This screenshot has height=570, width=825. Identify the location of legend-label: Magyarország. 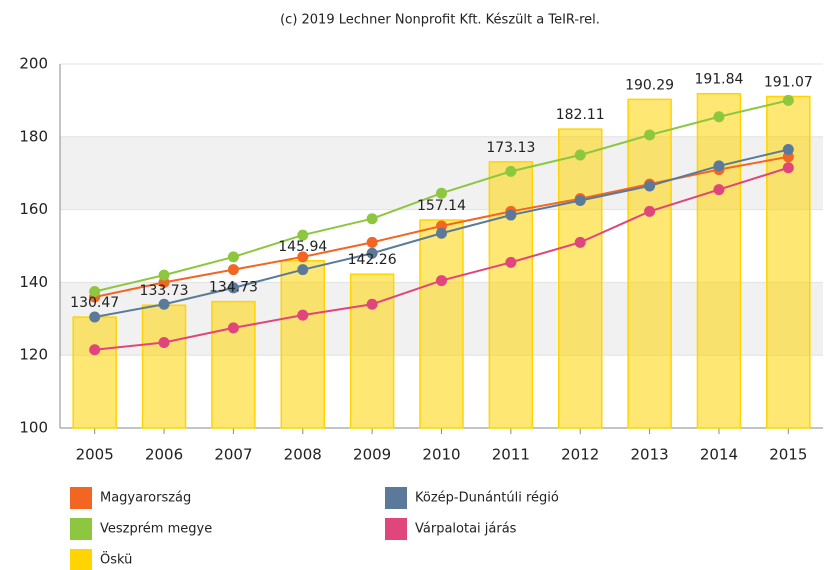
(145, 498).